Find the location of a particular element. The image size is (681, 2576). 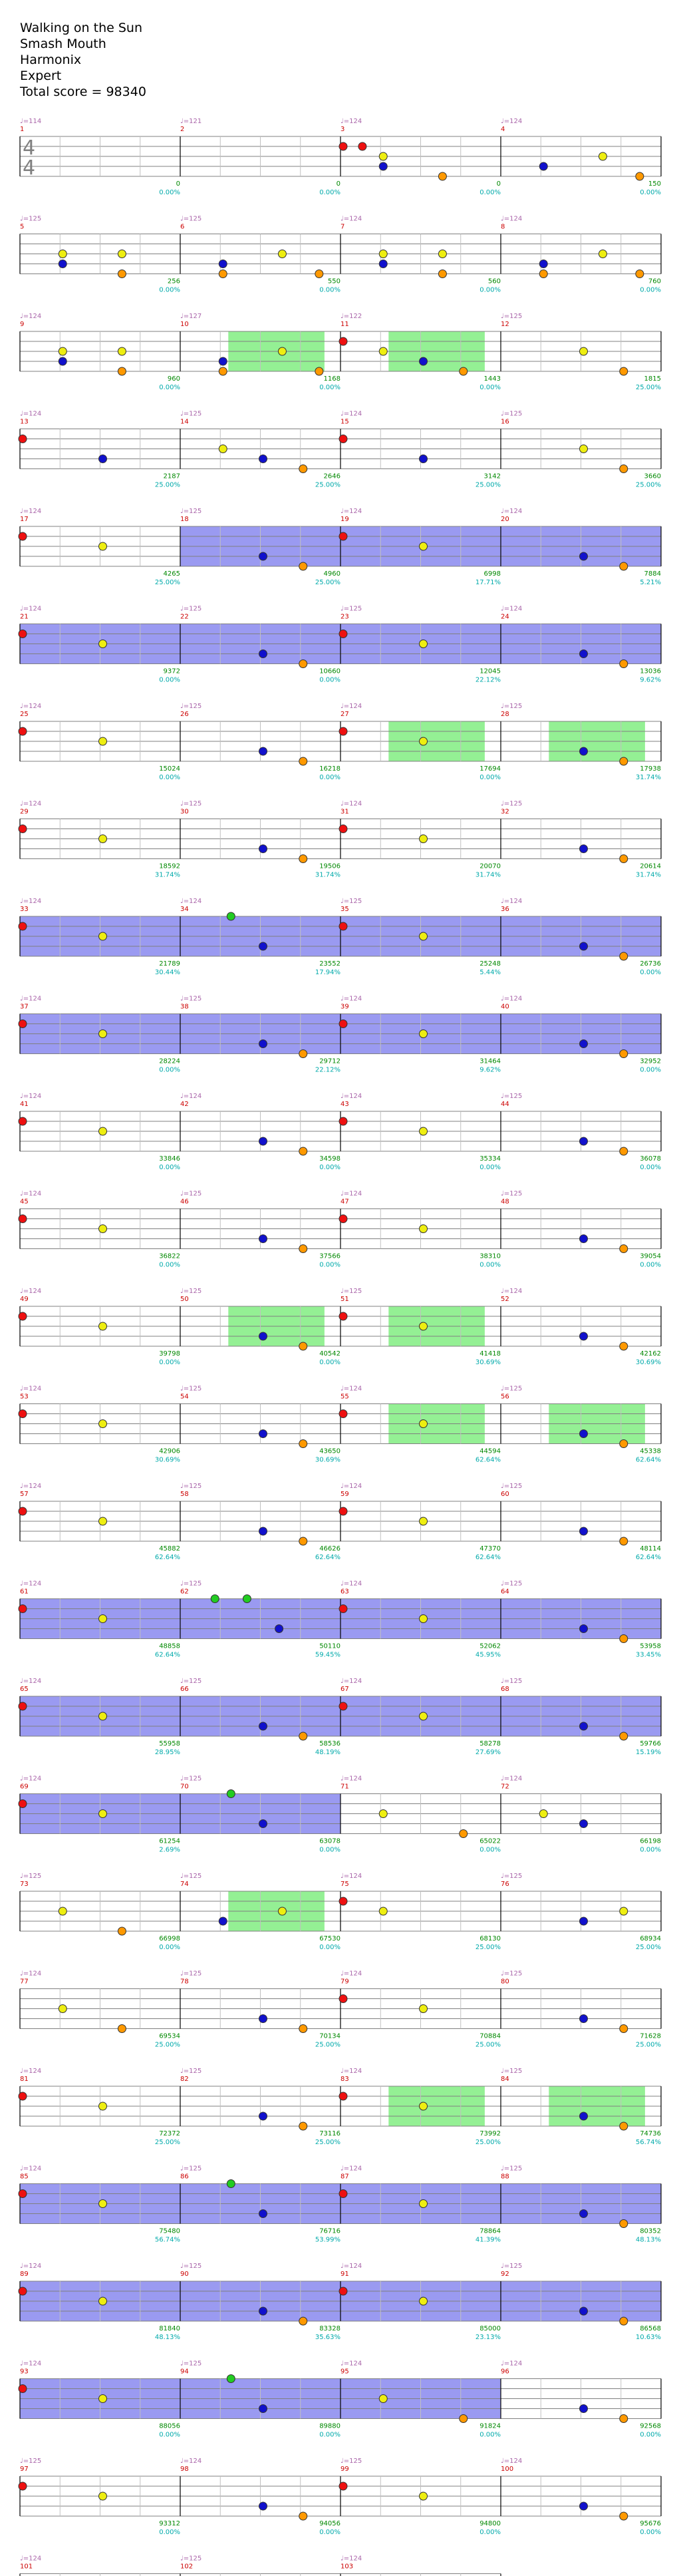

measure-number: 45 is located at coordinates (24, 1202).